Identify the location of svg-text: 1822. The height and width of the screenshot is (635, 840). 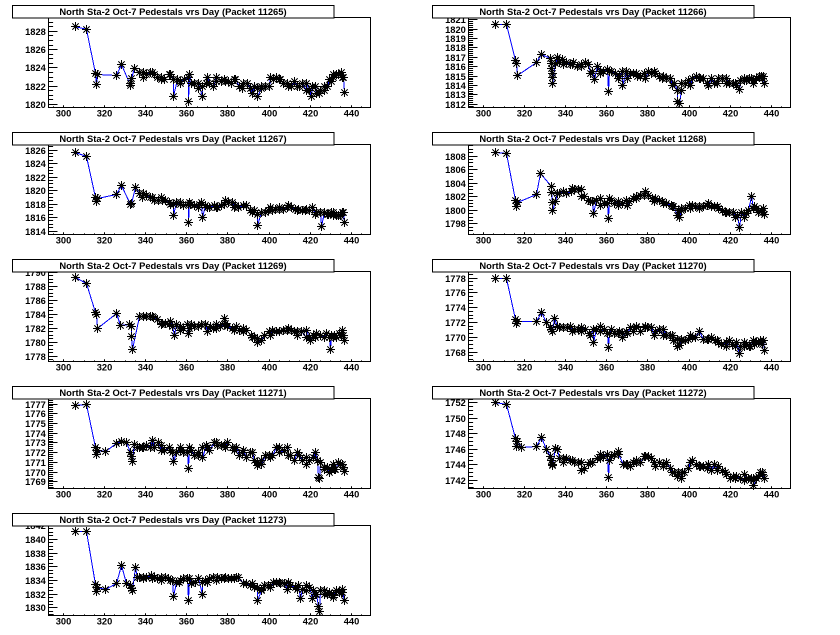
(35, 178).